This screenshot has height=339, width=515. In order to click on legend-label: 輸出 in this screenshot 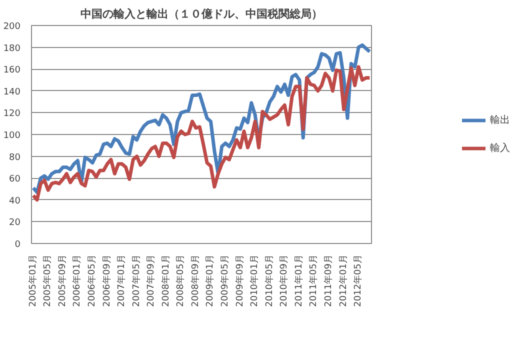, I will do `click(500, 120)`.